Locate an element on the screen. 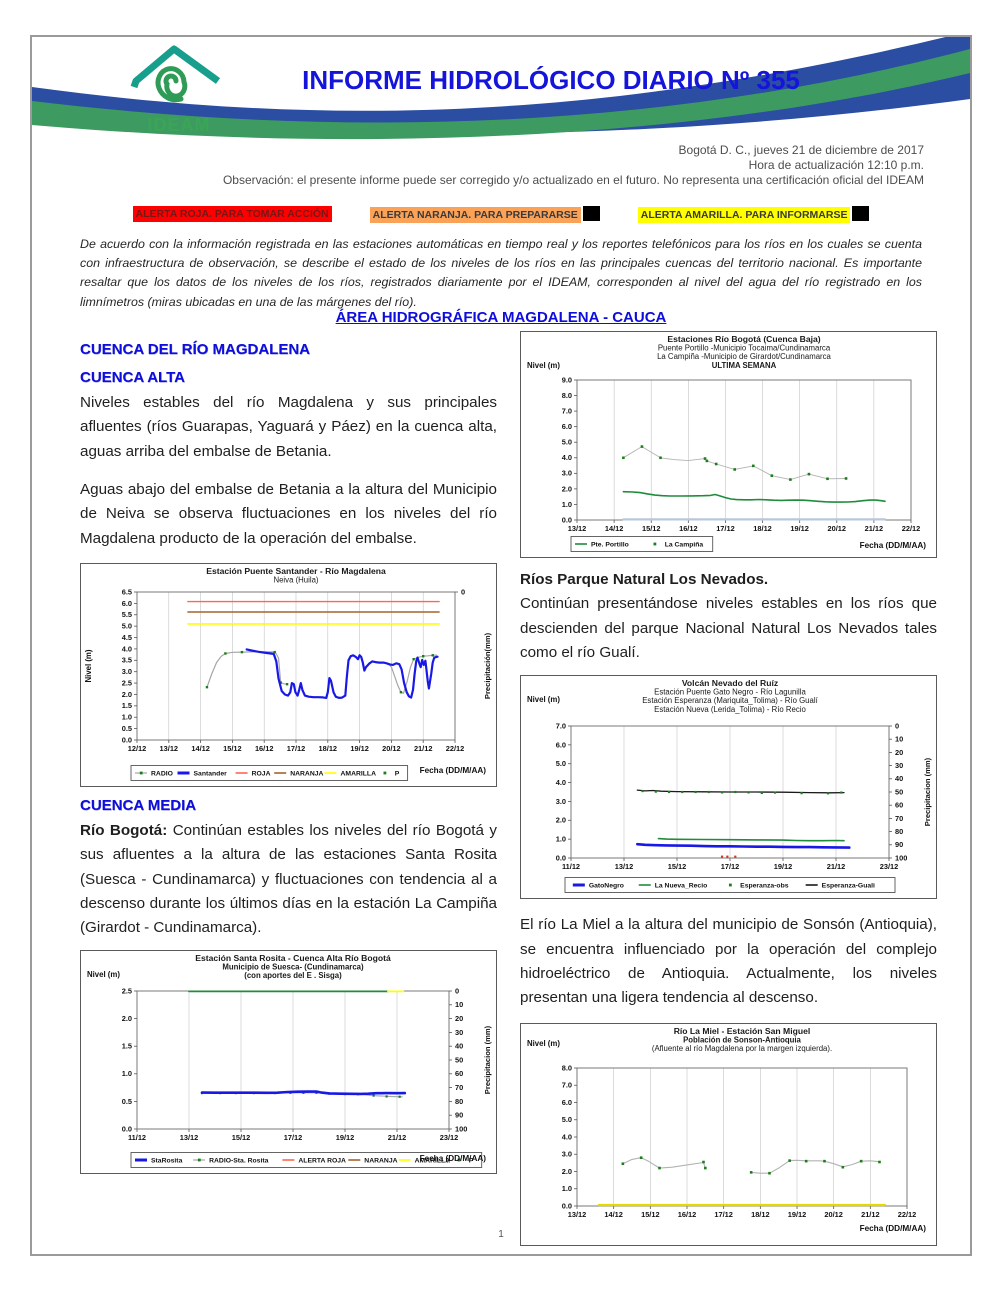 The height and width of the screenshot is (1293, 1000). svg-text: Esperanza-obs is located at coordinates (764, 886).